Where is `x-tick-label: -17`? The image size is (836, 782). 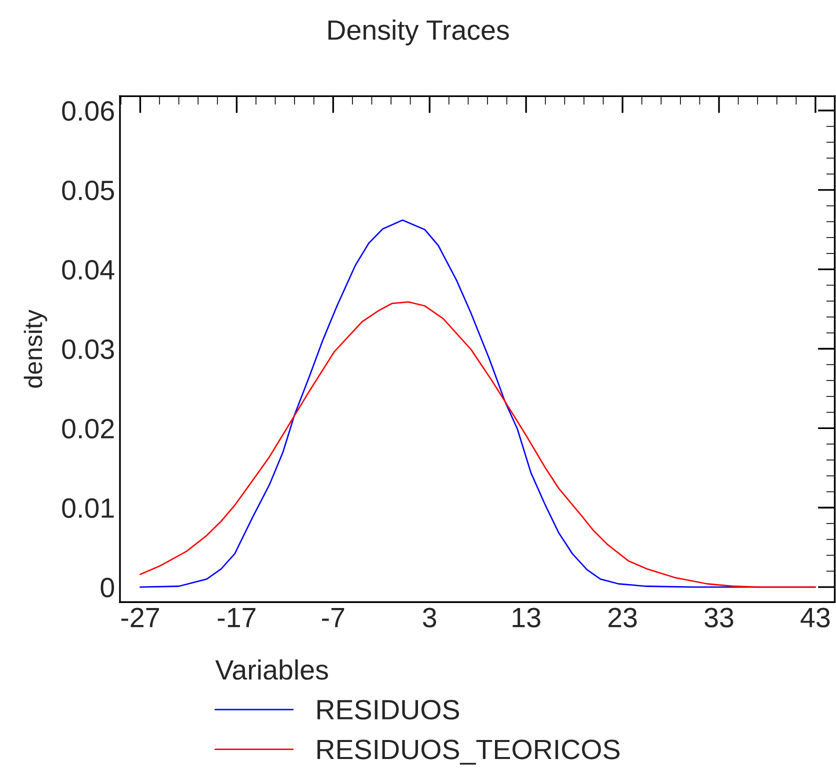
x-tick-label: -17 is located at coordinates (237, 618).